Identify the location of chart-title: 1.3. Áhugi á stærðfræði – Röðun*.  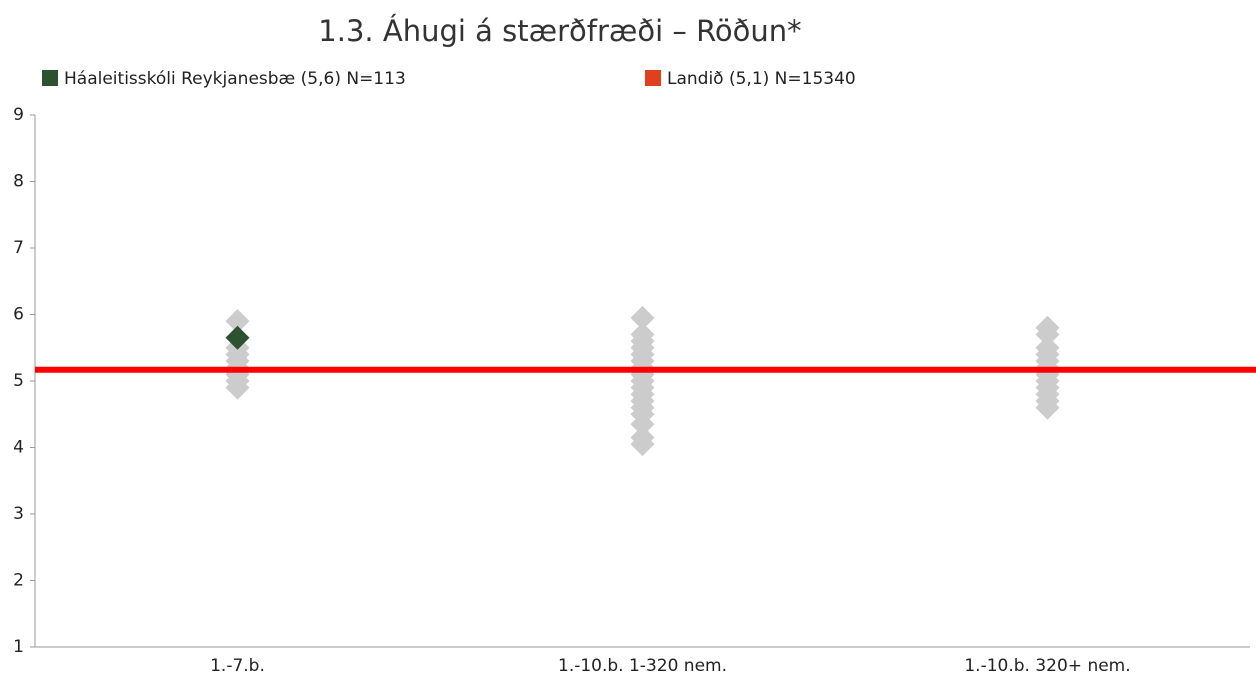
(559, 31).